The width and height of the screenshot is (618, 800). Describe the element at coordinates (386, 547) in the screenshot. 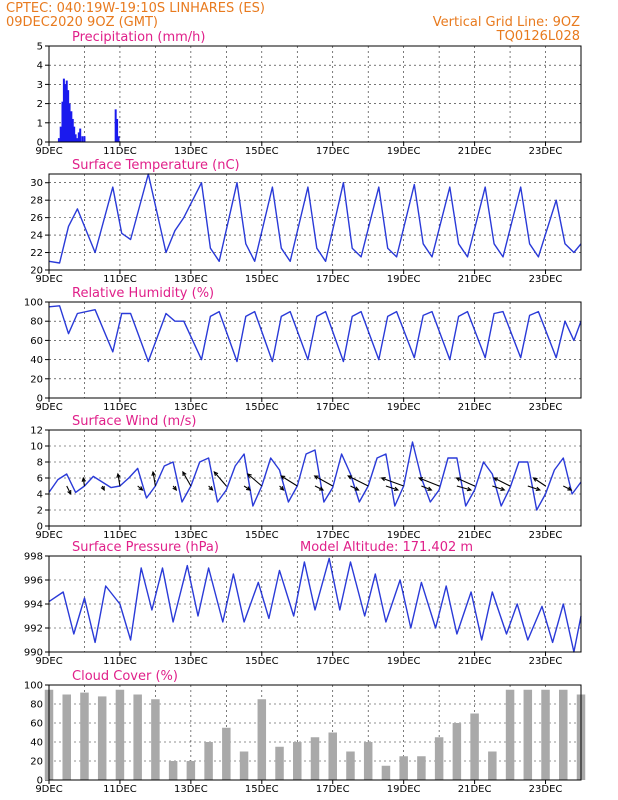

I see `model-altitude: Model Altitude: 171.402 m` at that location.